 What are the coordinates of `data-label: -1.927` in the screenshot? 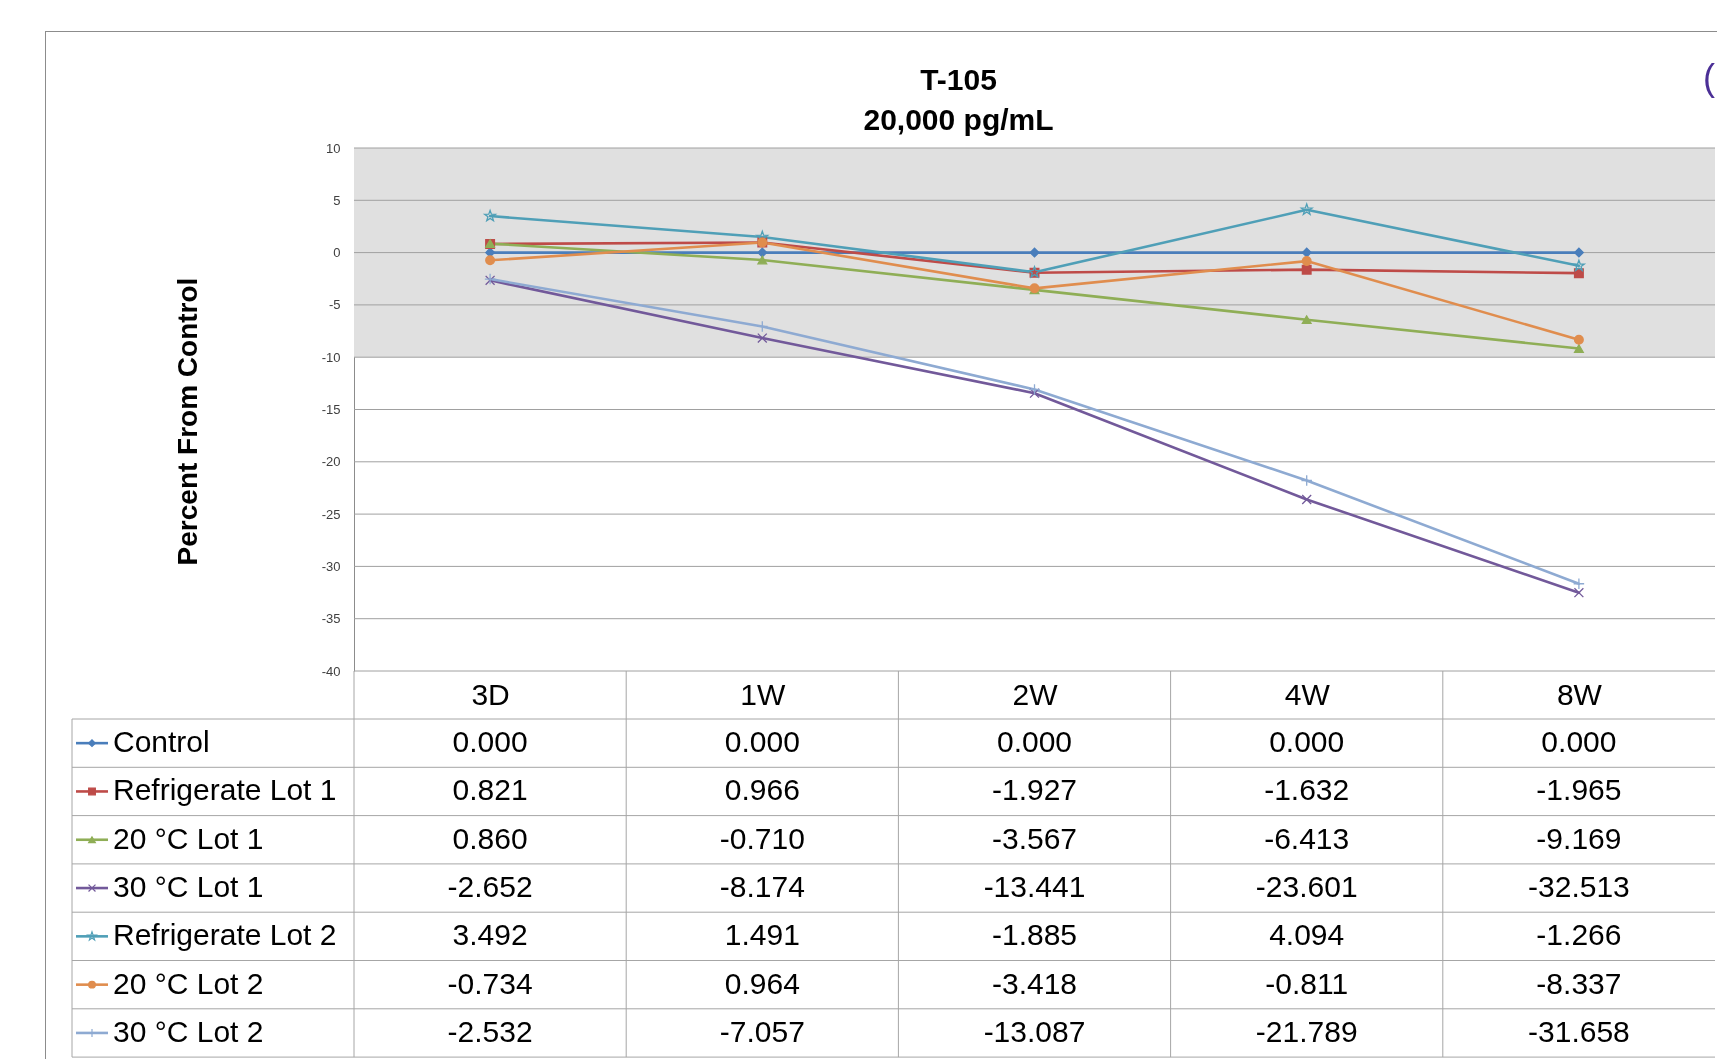 It's located at (1034, 790).